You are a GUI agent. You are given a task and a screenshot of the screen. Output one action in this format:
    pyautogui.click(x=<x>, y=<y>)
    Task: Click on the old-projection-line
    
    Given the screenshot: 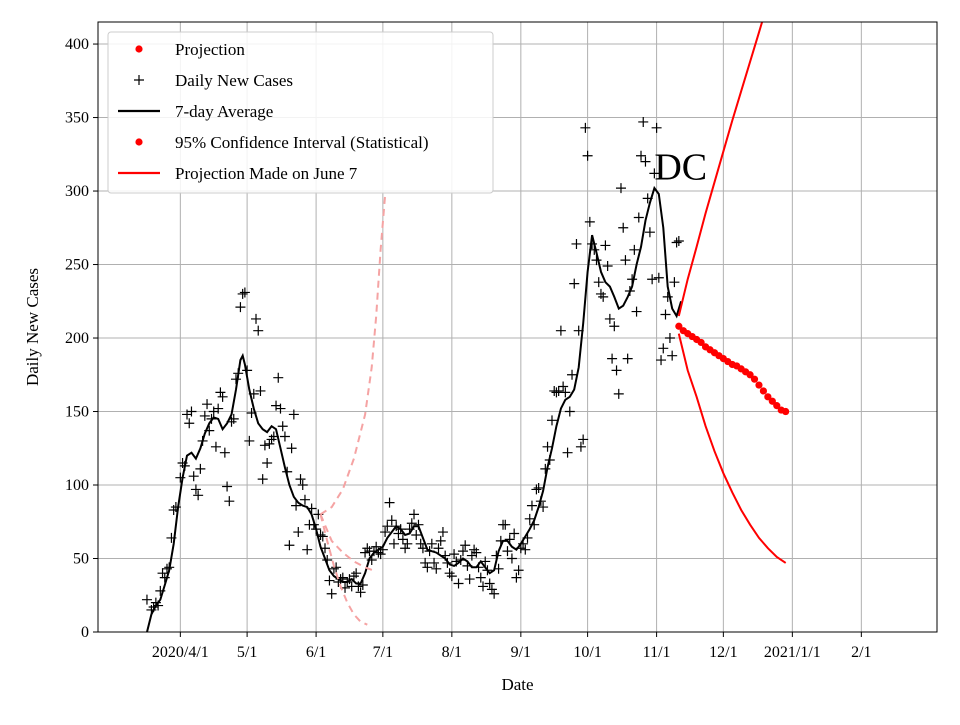 What is the action you would take?
    pyautogui.click(x=348, y=543)
    